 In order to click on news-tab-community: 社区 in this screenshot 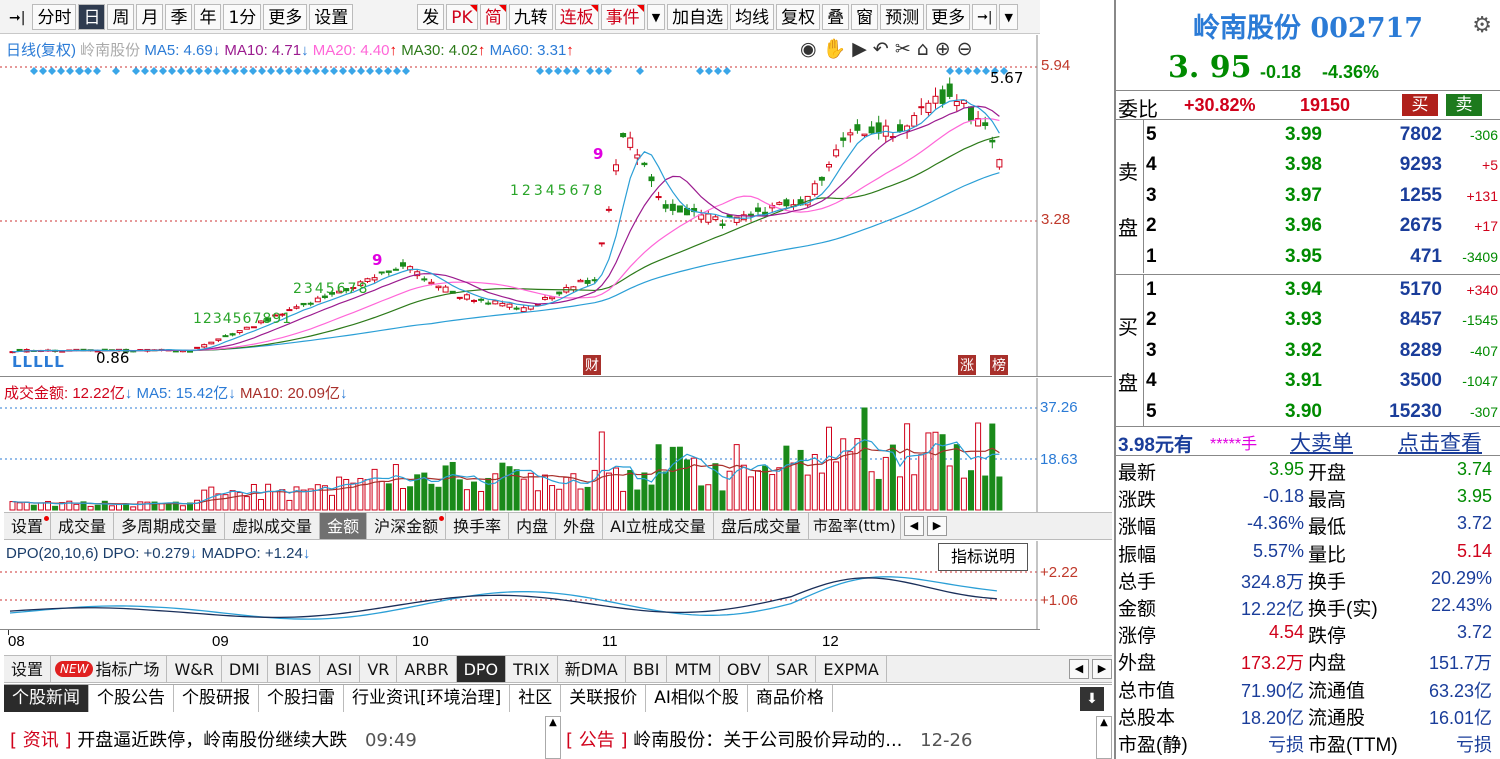, I will do `click(536, 698)`.